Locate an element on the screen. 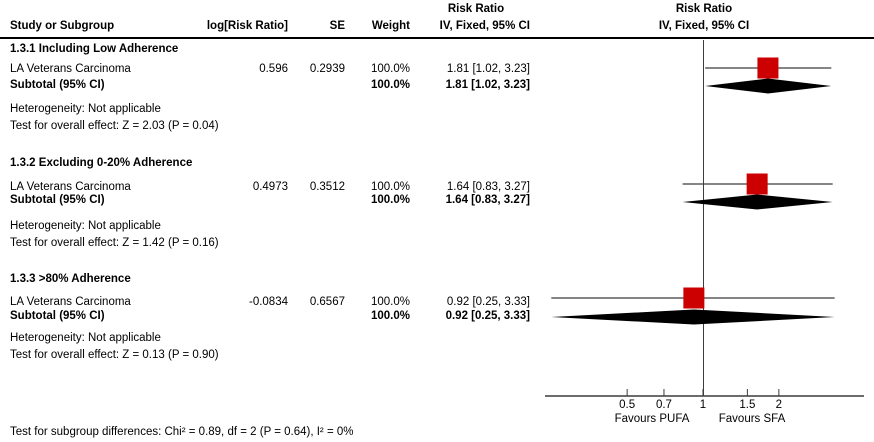 The image size is (874, 442). axis-tick-label: 1.5 is located at coordinates (747, 405).